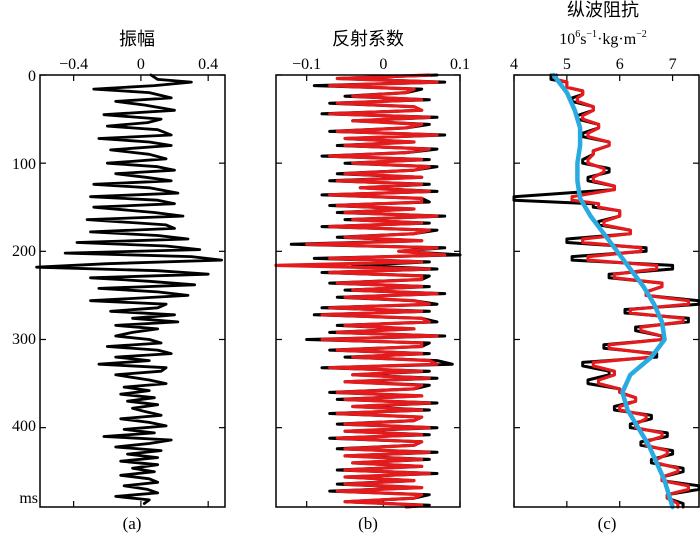 Image resolution: width=700 pixels, height=539 pixels. I want to click on panel-c-unit-exp3: −2, so click(641, 34).